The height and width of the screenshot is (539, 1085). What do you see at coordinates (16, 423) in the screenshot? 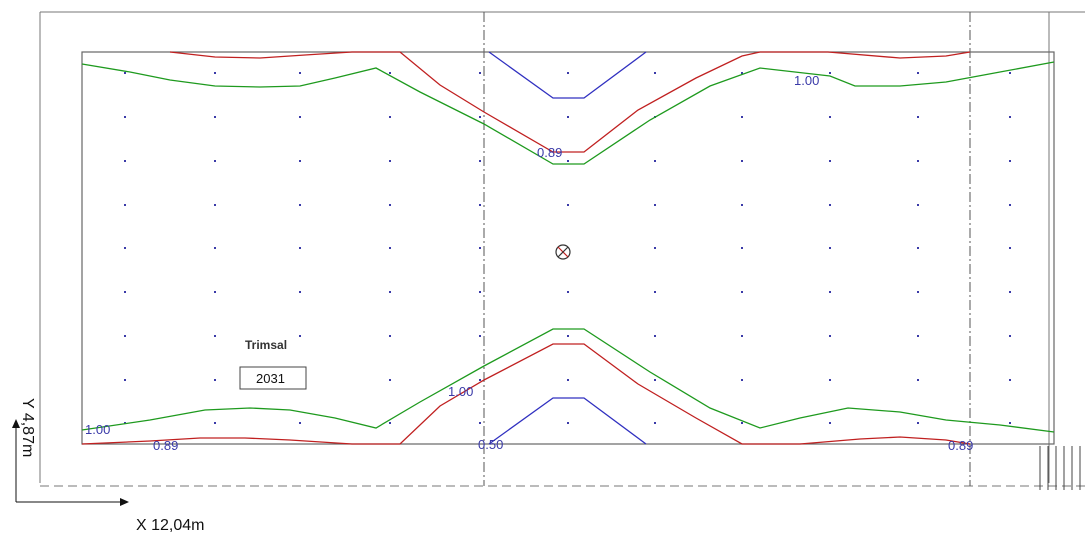
I see `arrow-up-icon` at bounding box center [16, 423].